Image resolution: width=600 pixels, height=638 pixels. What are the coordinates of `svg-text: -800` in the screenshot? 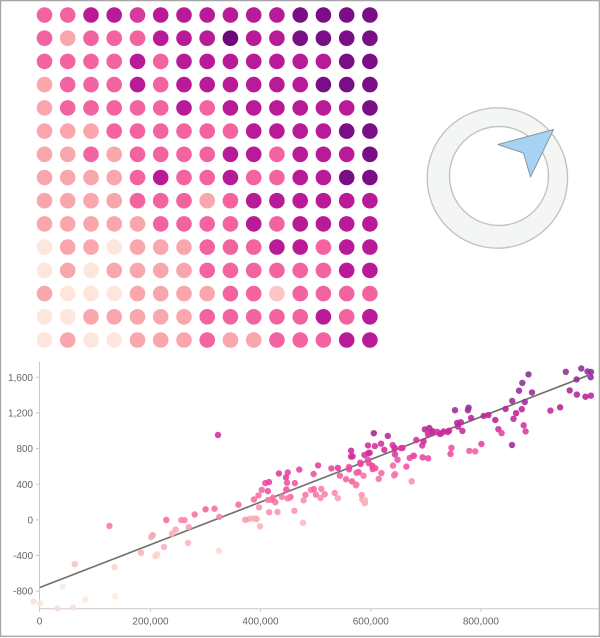 It's located at (23, 592).